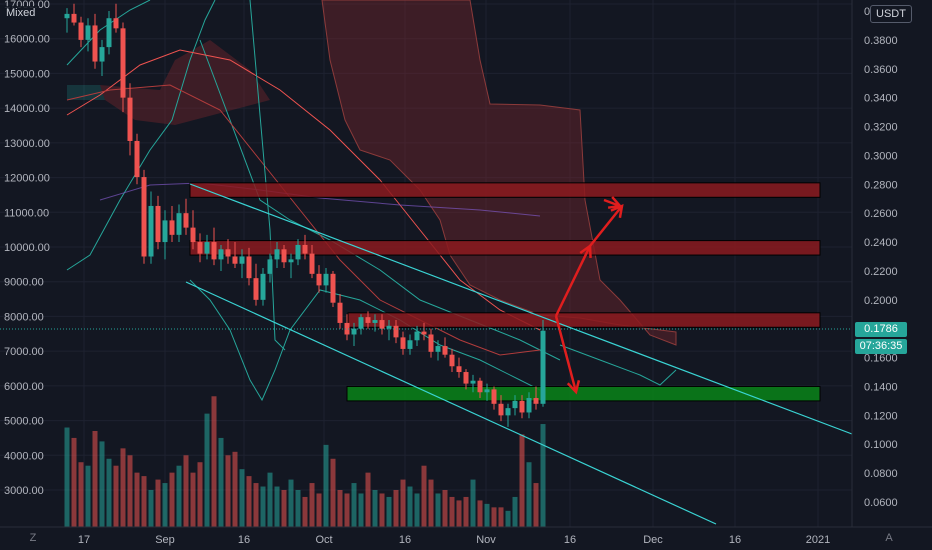 This screenshot has height=550, width=932. I want to click on right-axis-tick-label: 0.3200, so click(881, 128).